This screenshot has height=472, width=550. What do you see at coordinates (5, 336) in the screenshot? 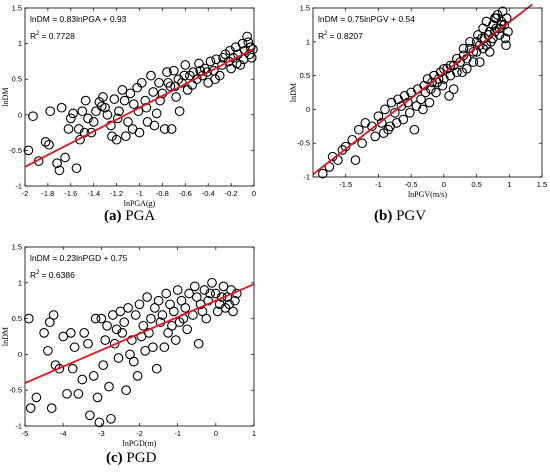
I see `y-axis-label: lnDM` at bounding box center [5, 336].